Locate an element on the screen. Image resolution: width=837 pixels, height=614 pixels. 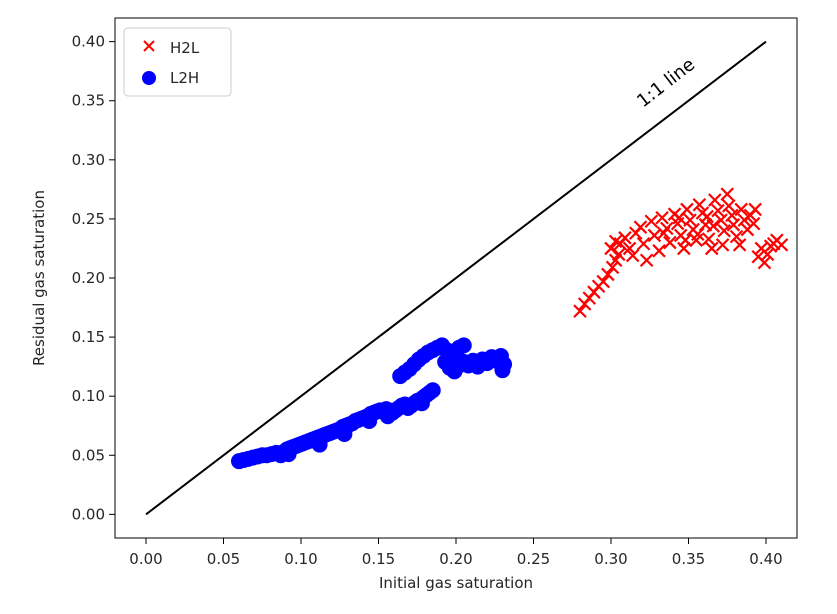
y-tick-label: 0.30 is located at coordinates (88, 160).